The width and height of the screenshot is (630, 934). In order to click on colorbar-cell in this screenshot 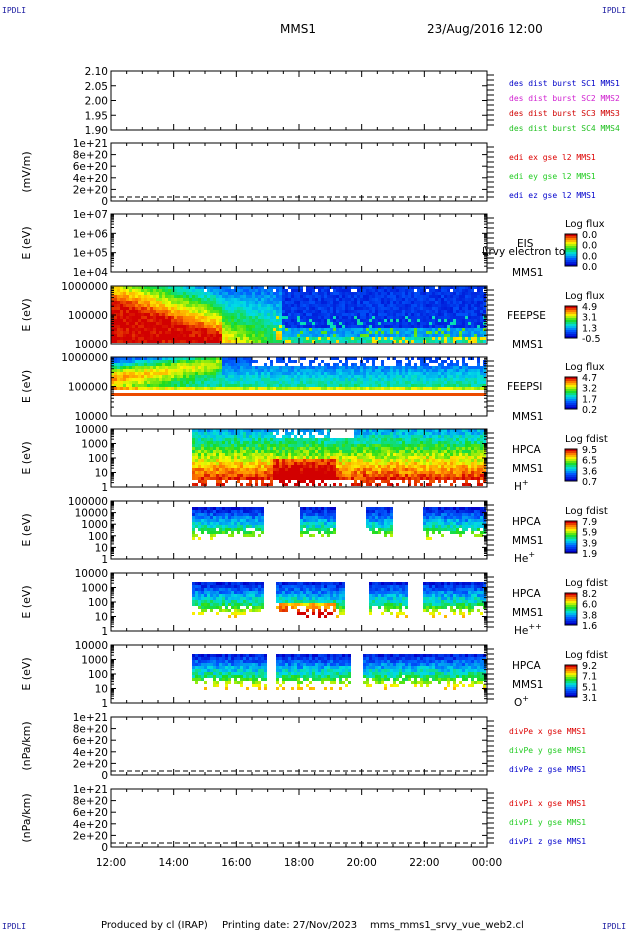, I will do `click(571, 396)`.